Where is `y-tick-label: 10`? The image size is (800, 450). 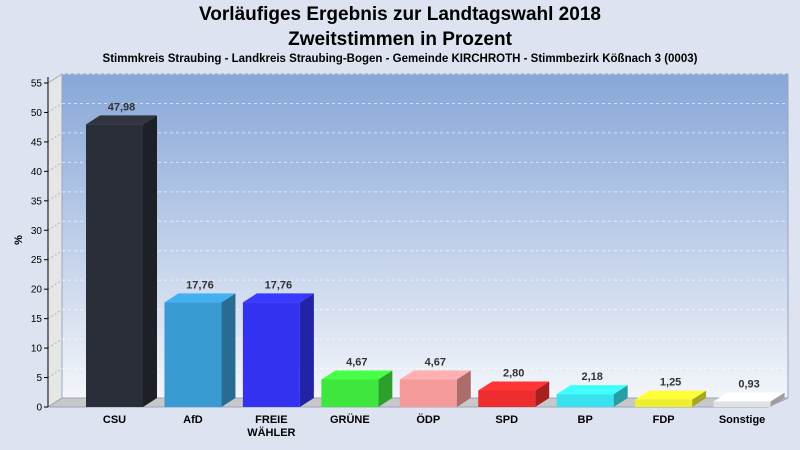
y-tick-label: 10 is located at coordinates (37, 349).